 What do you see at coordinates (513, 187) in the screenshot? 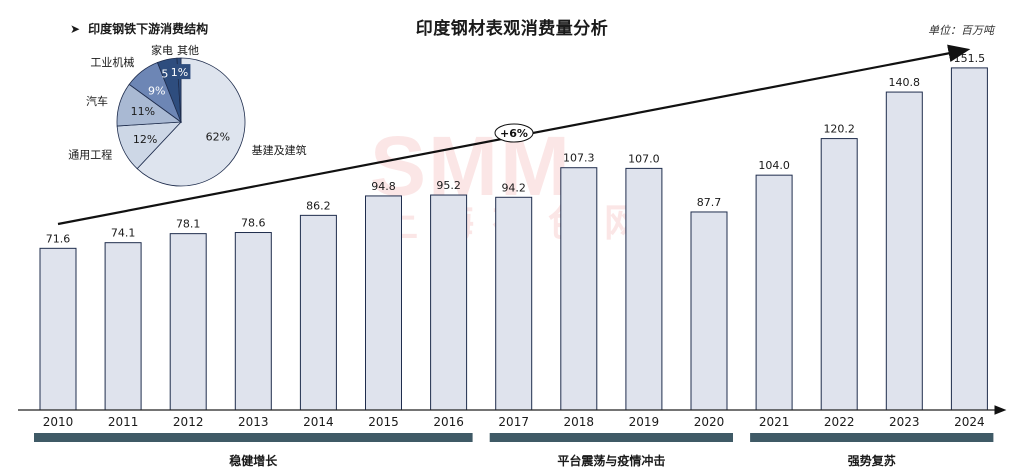
I see `data-label: 94.2` at bounding box center [513, 187].